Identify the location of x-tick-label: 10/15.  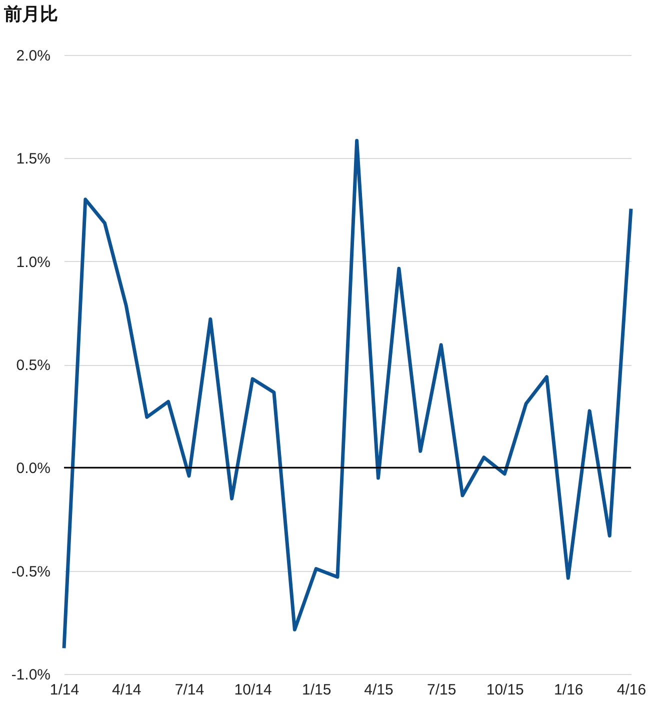
(505, 690).